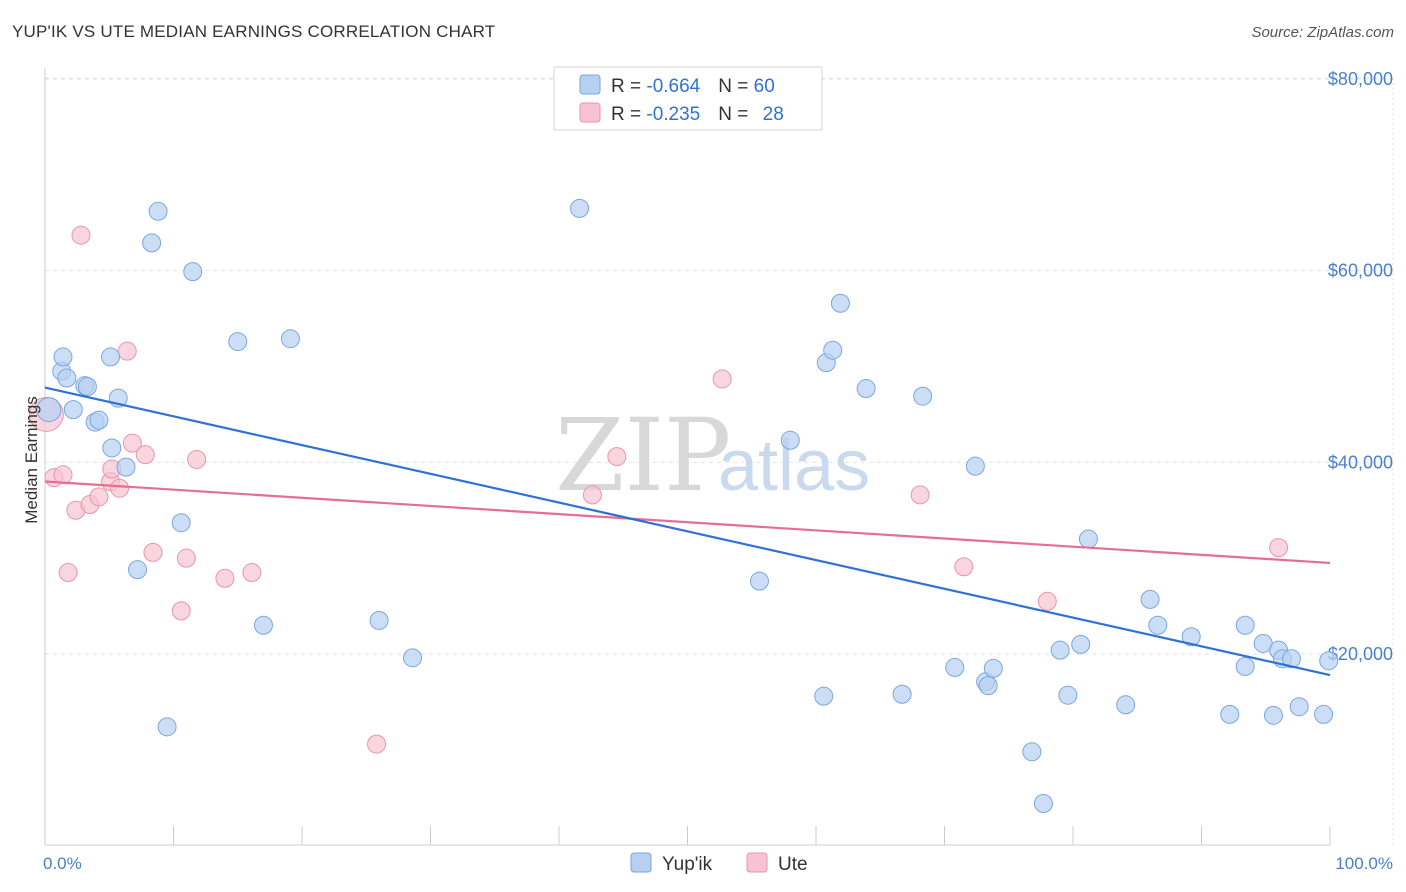  What do you see at coordinates (31, 460) in the screenshot?
I see `y-axis-label: Median Earnings` at bounding box center [31, 460].